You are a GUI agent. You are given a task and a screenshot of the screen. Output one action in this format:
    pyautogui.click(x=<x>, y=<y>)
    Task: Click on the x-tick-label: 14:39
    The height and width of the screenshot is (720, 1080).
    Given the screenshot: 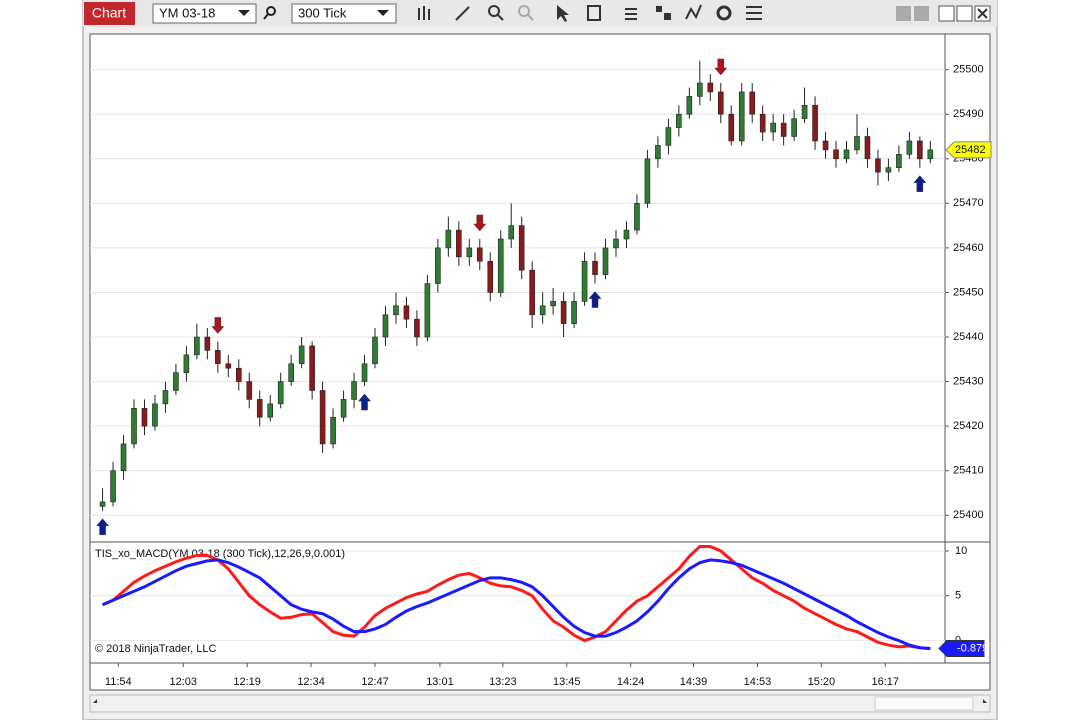 What is the action you would take?
    pyautogui.click(x=694, y=682)
    